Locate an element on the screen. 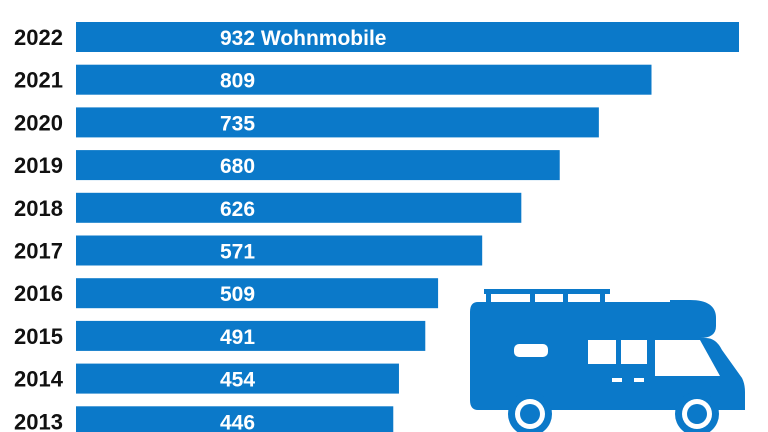 The image size is (768, 432). year-label: 2015 is located at coordinates (38, 336).